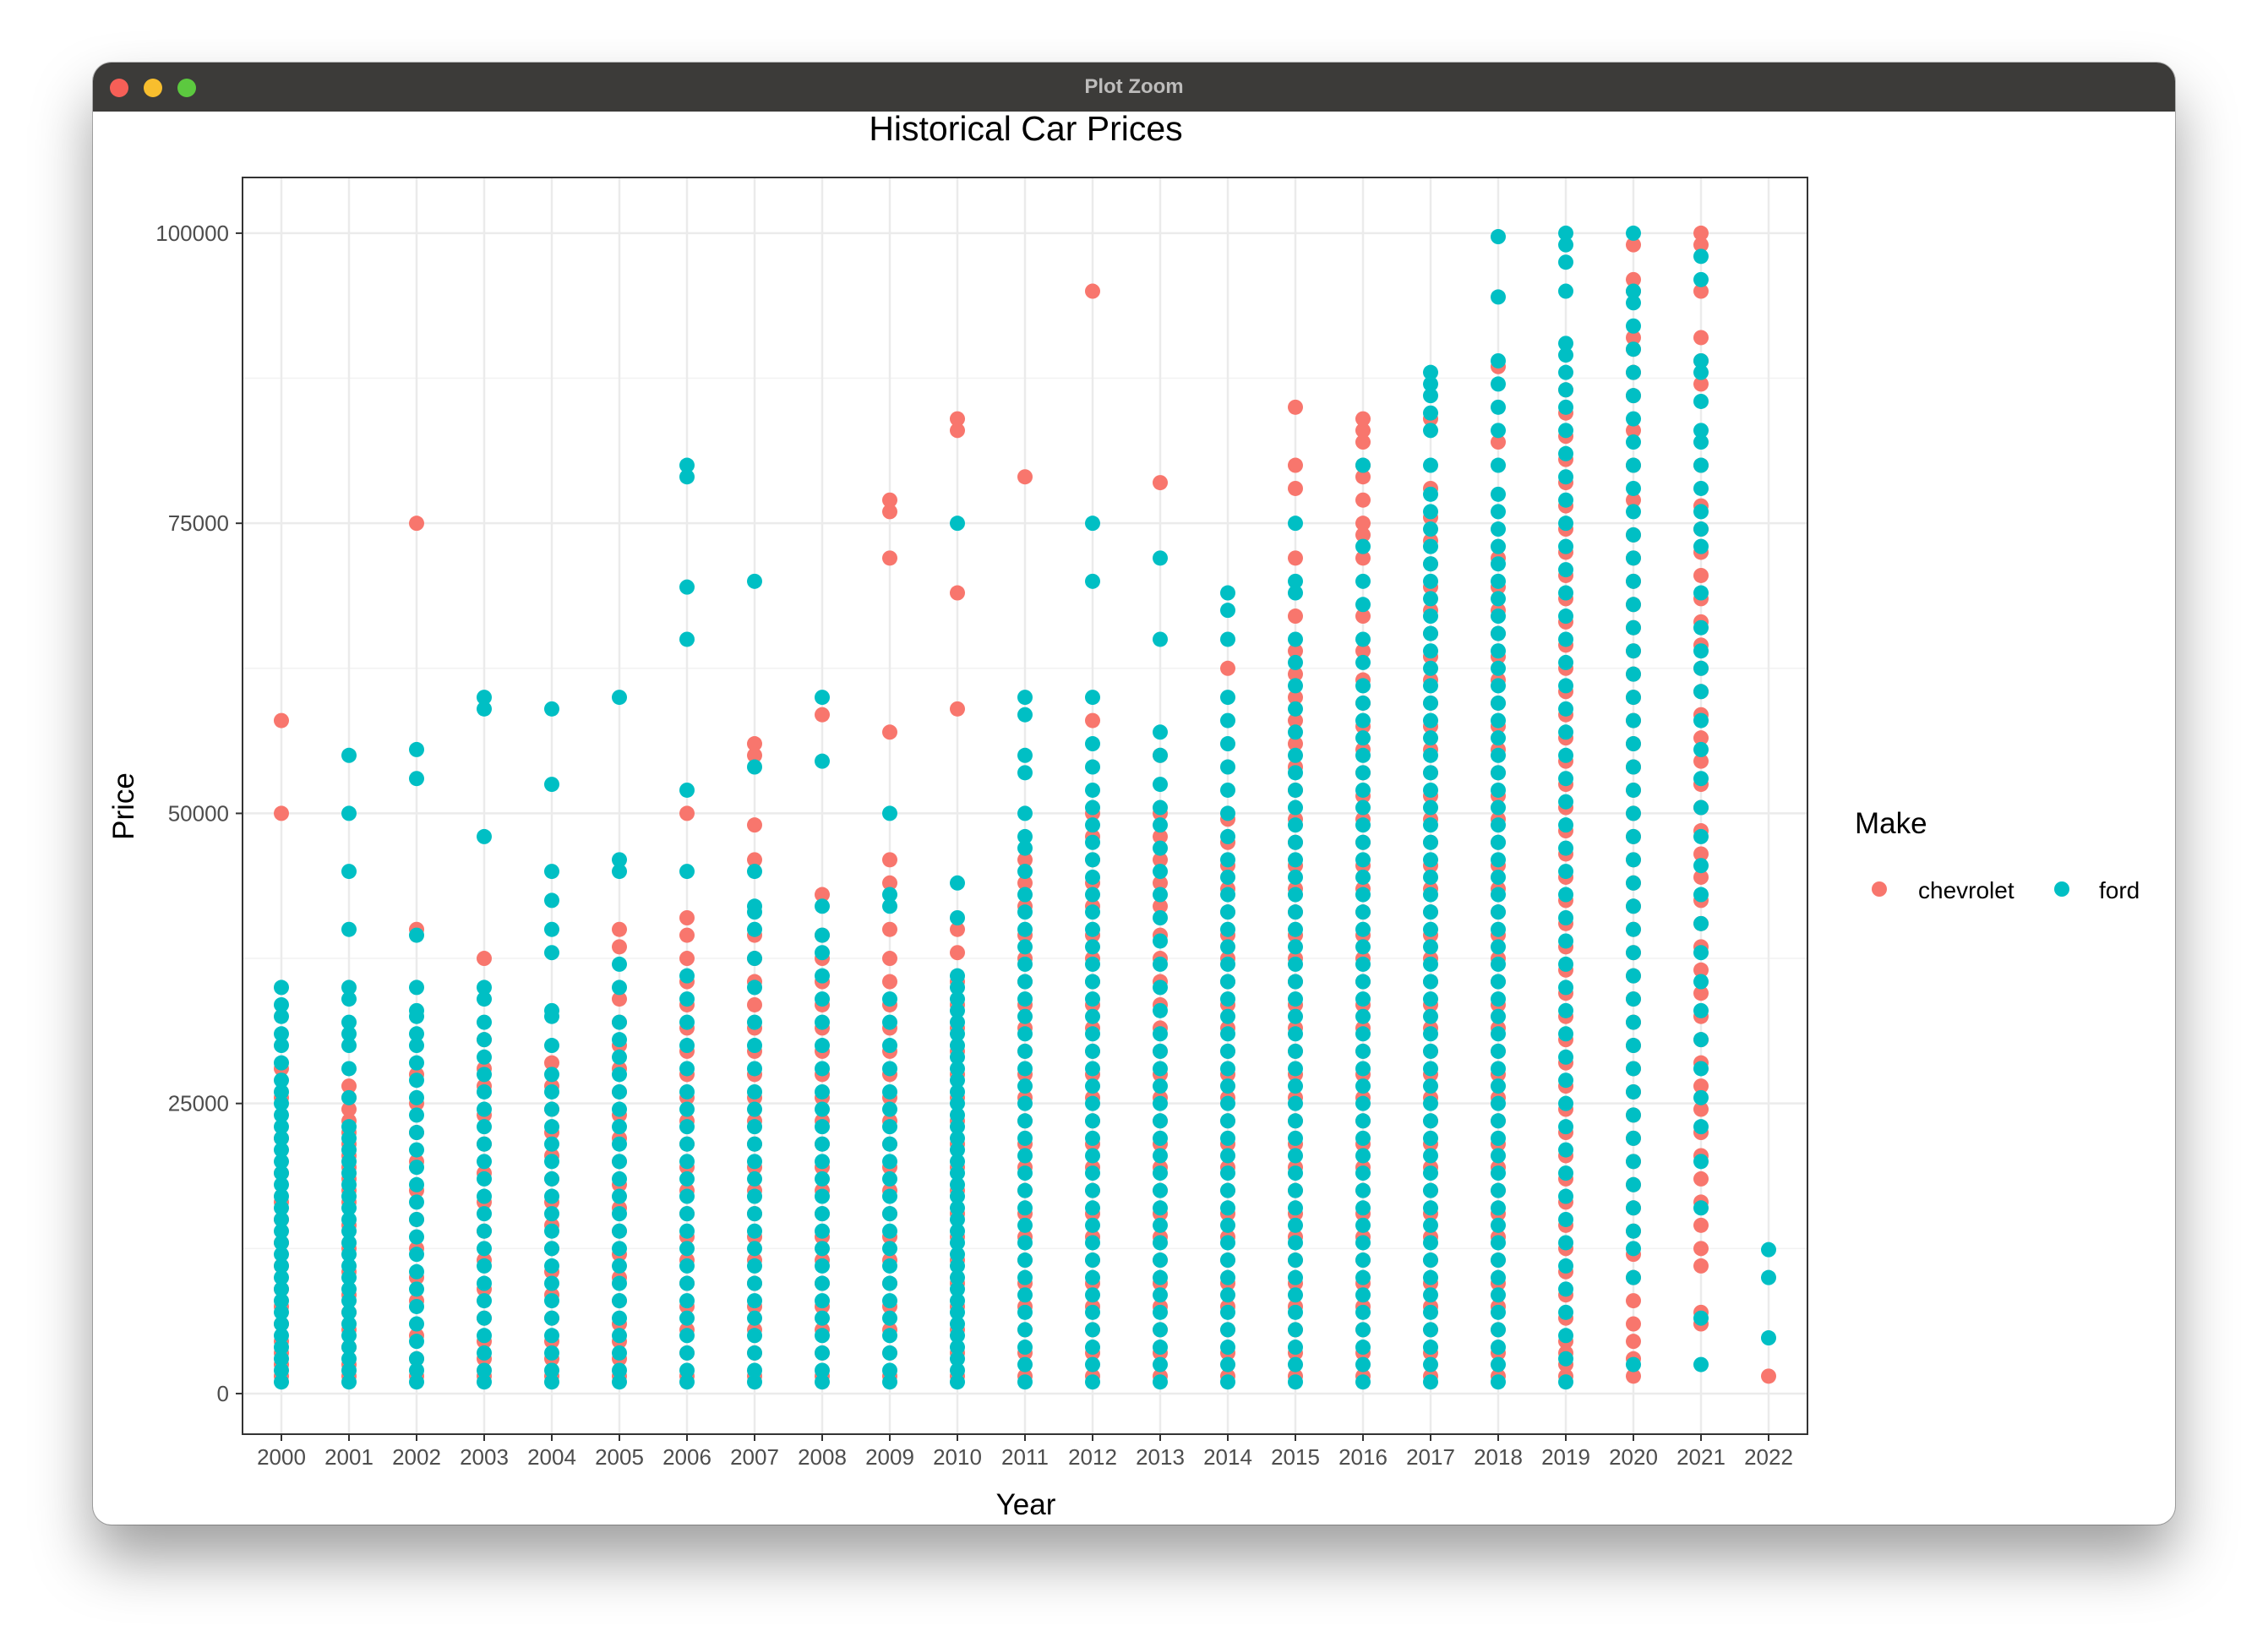 This screenshot has height=1648, width=2268. What do you see at coordinates (119, 88) in the screenshot?
I see `close-window-button` at bounding box center [119, 88].